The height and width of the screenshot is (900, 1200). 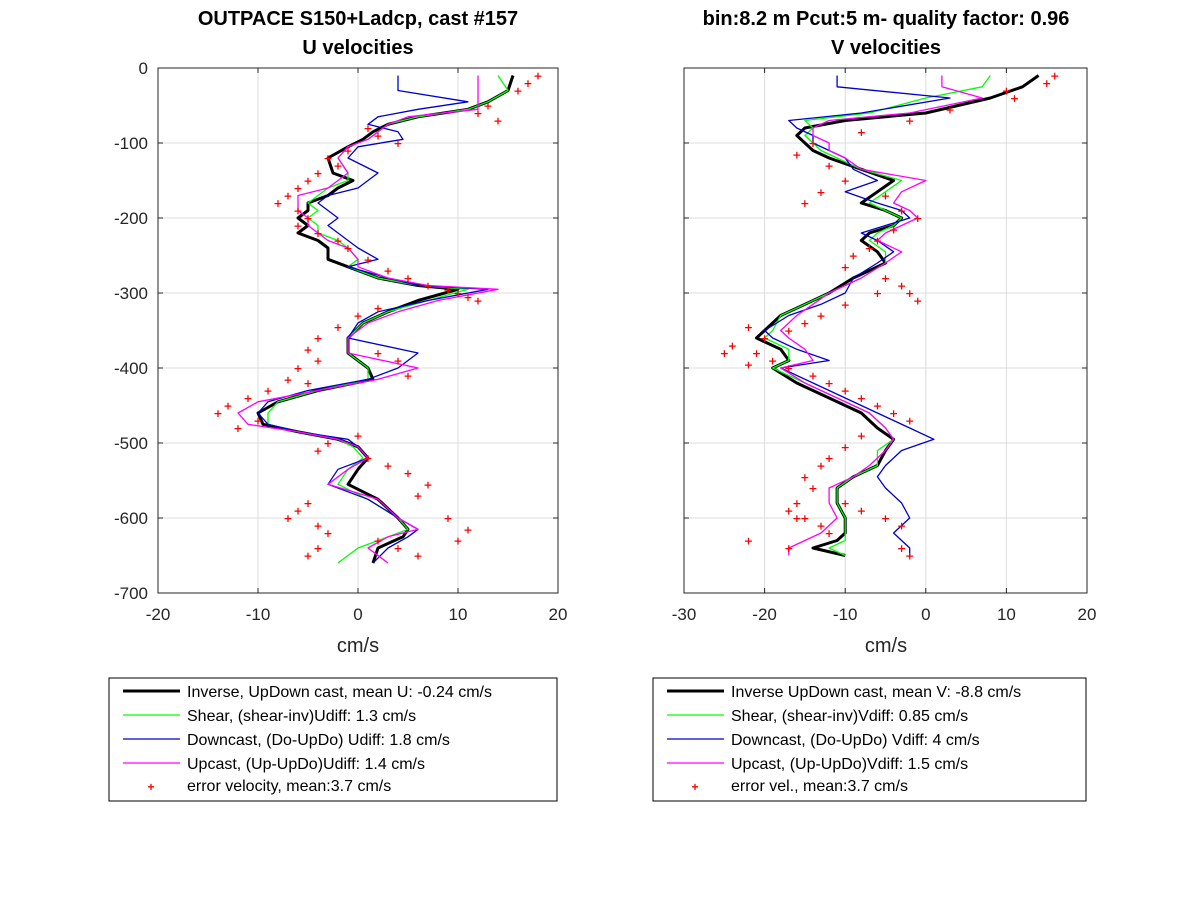 What do you see at coordinates (306, 764) in the screenshot?
I see `legend-label-upcast: Upcast, (Up-UpDo)Udiff: 1.4 cm/s` at bounding box center [306, 764].